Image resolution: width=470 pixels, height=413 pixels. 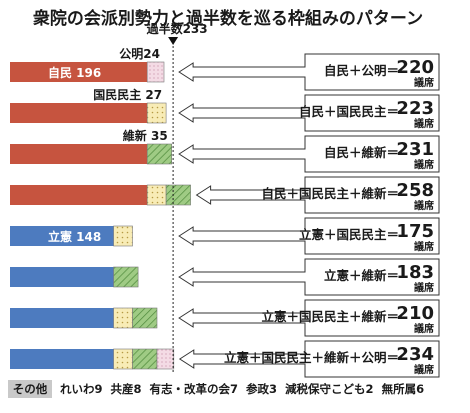 I want to click on bar-segment-label: 自民 196, so click(x=74, y=72).